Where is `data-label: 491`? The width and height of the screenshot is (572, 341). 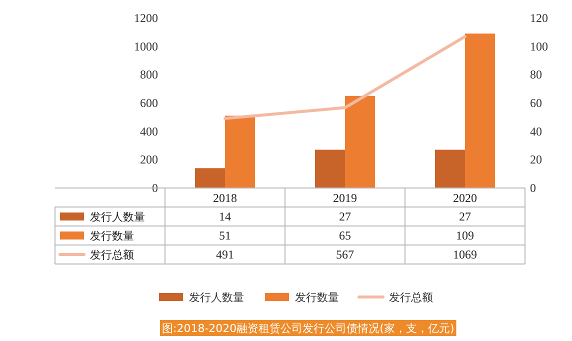
data-label: 491 is located at coordinates (225, 255).